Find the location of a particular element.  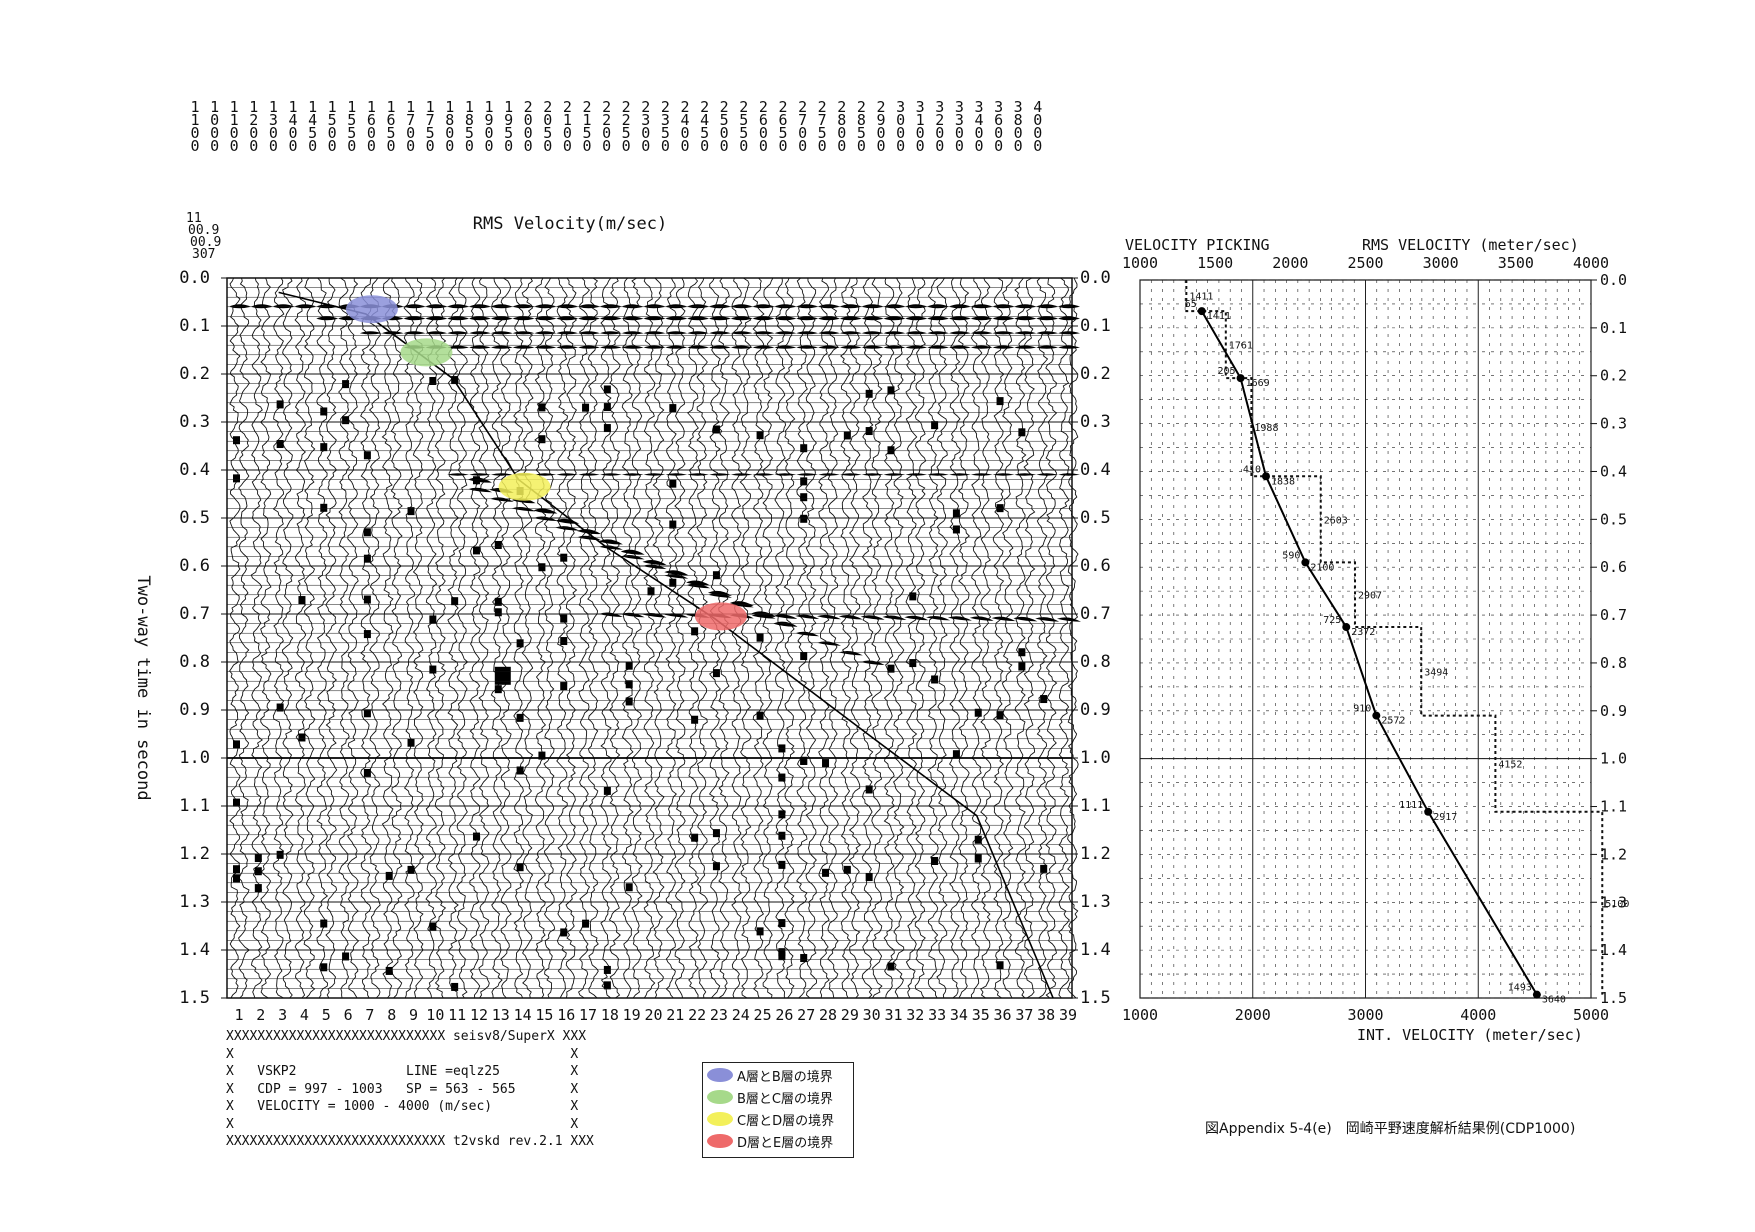

trace-number: 19 is located at coordinates (632, 1015).